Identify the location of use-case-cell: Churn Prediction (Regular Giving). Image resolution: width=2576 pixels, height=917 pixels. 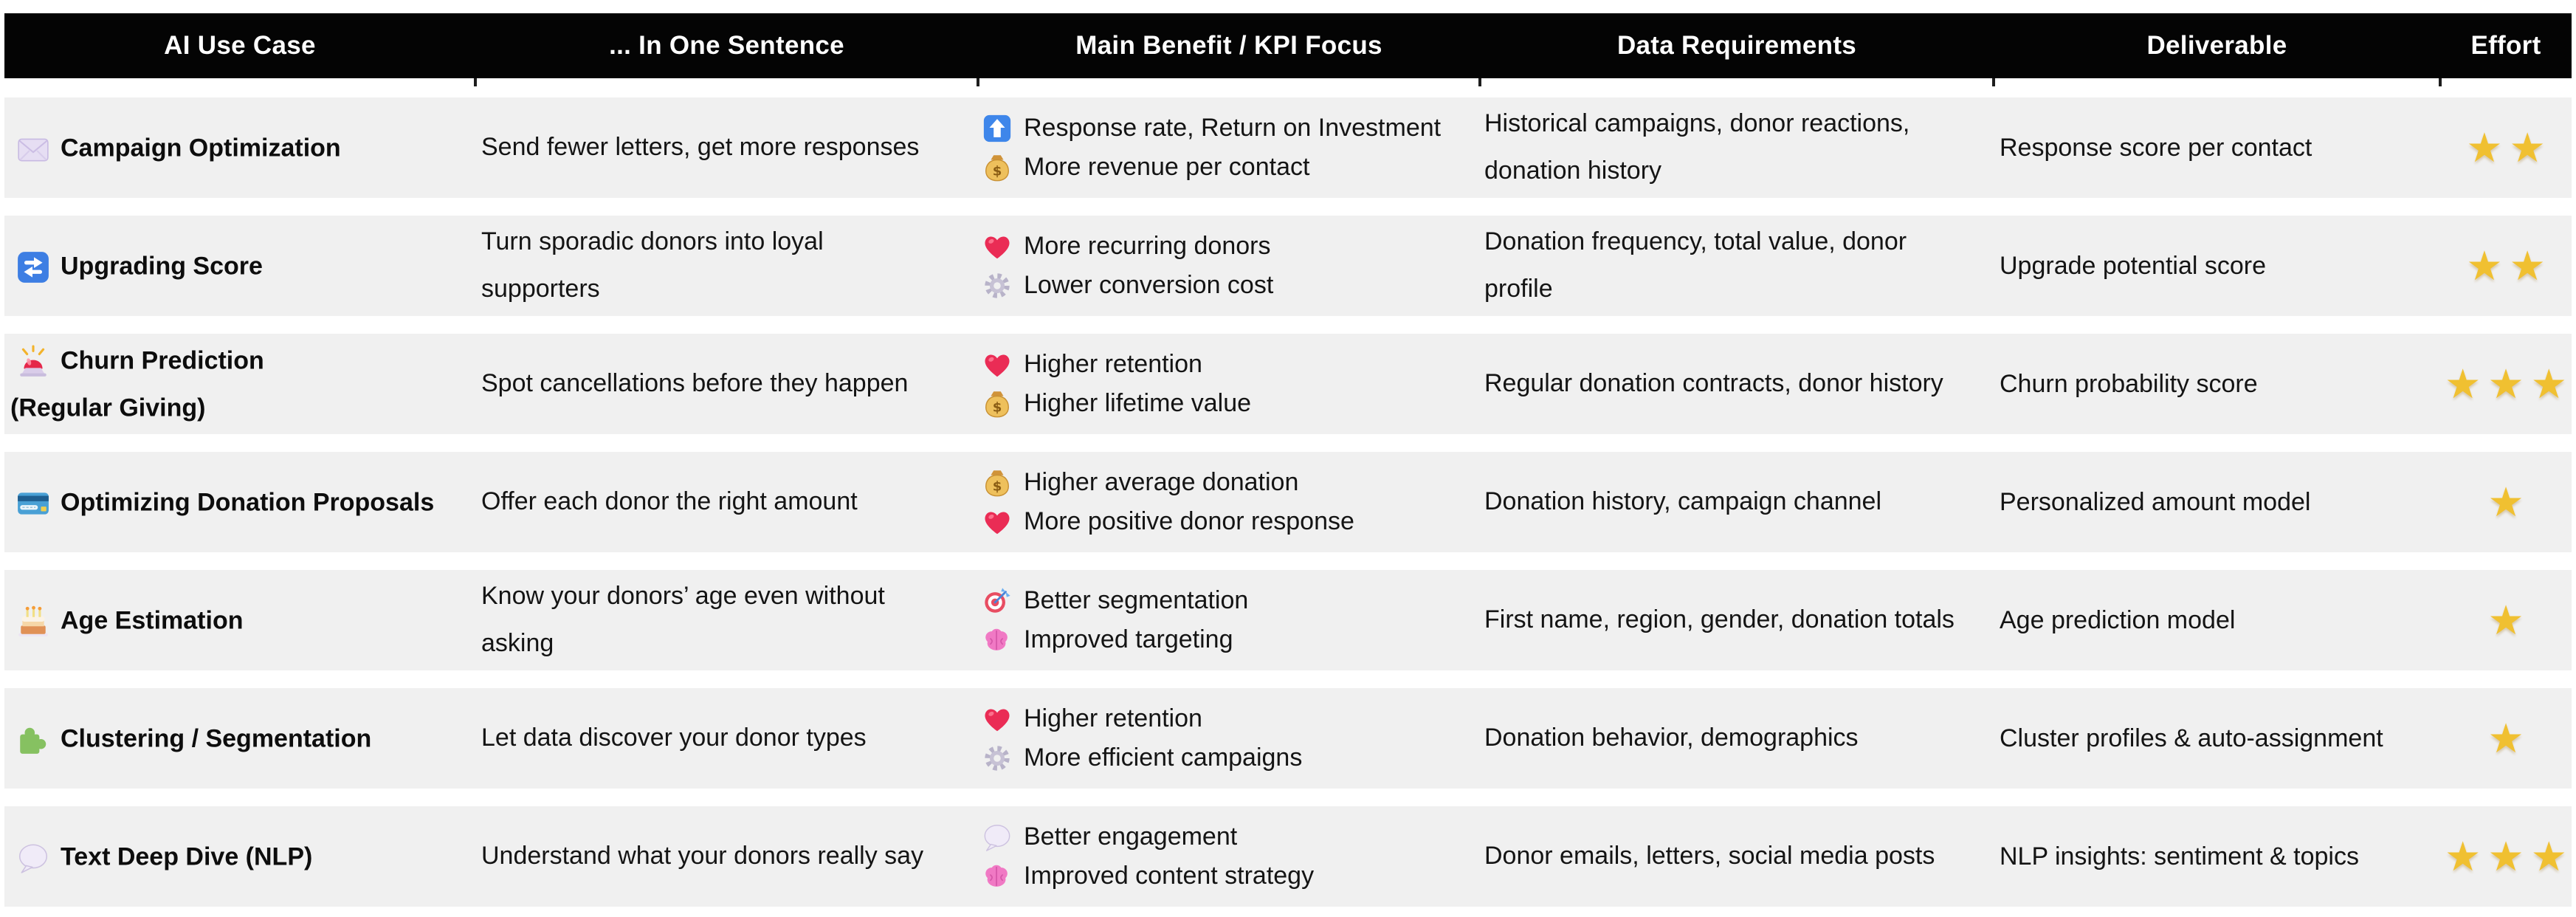
(240, 384).